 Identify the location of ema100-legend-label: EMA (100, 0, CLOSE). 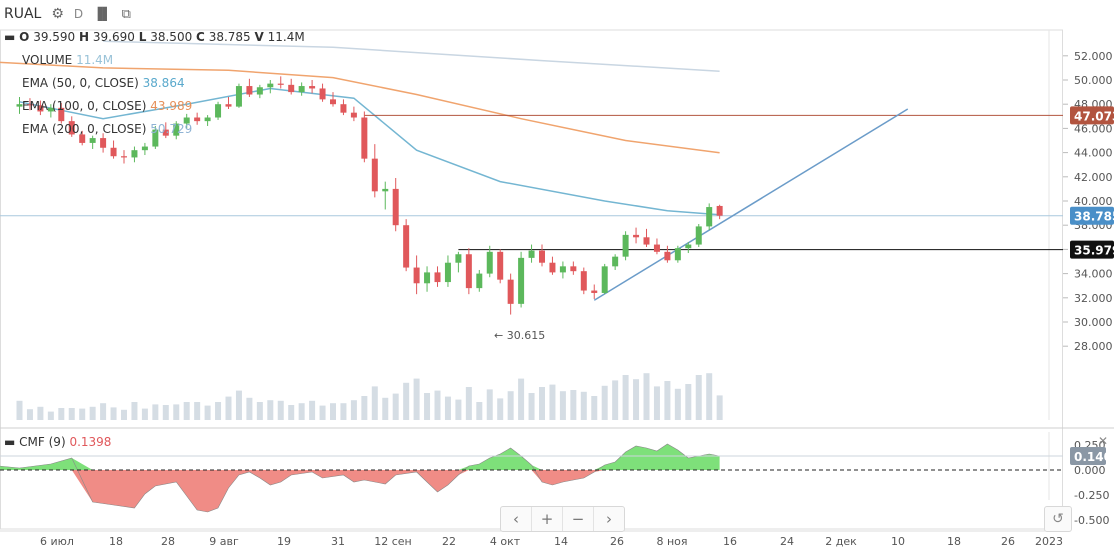
(84, 106).